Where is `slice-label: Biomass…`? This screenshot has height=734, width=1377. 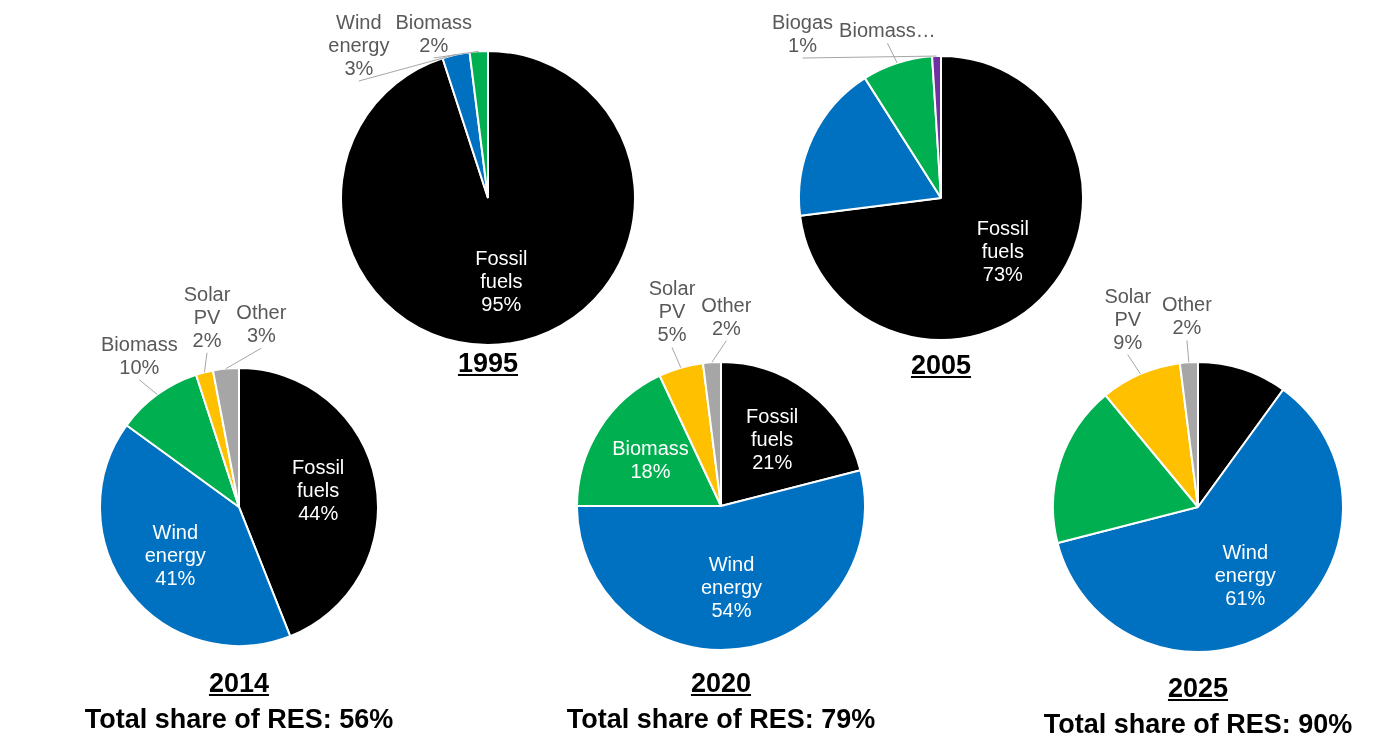 slice-label: Biomass… is located at coordinates (887, 30).